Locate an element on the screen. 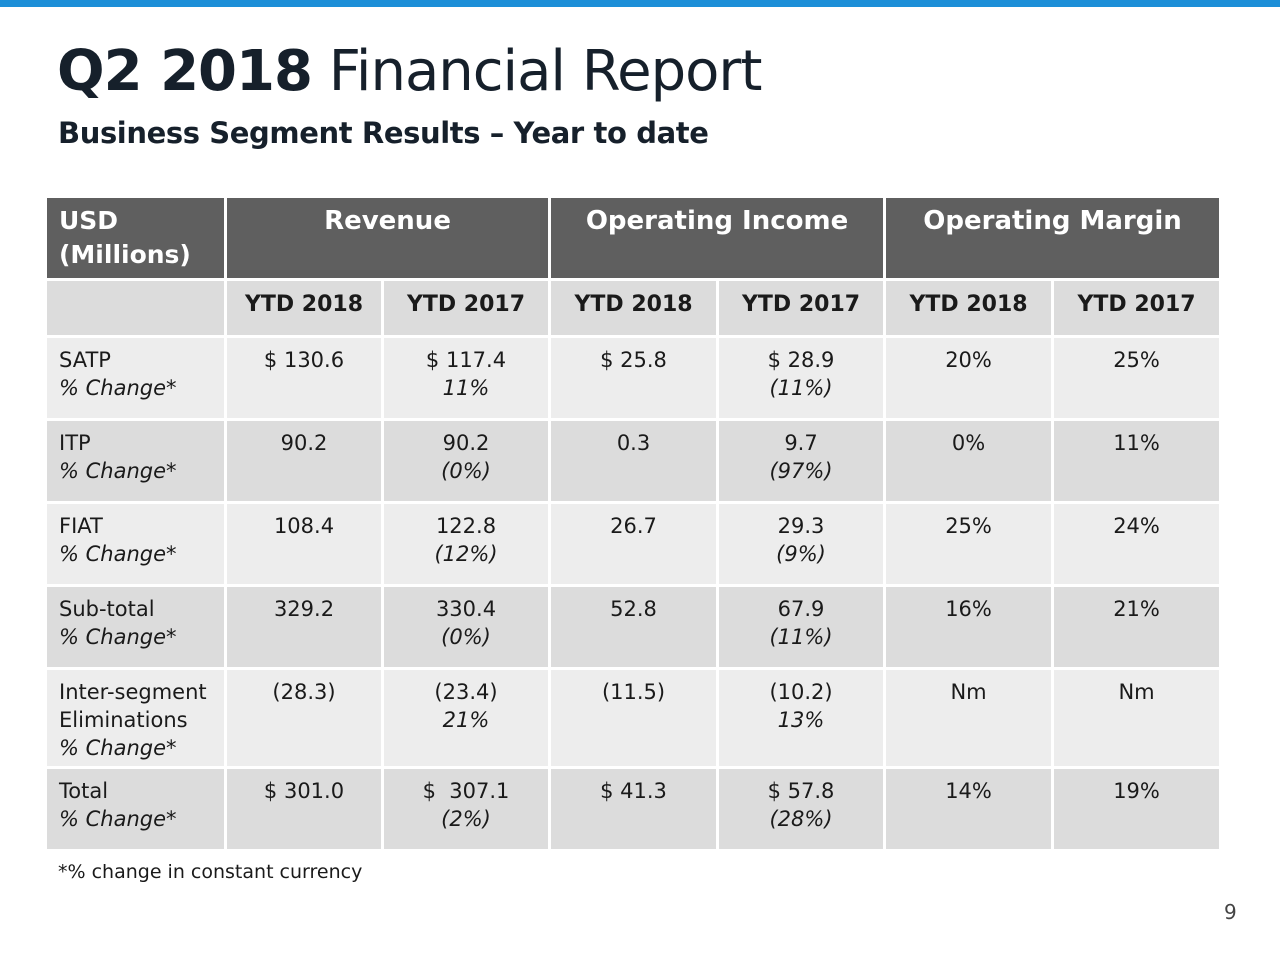  revenue-ytd2017-cell: 330.4 (0%) is located at coordinates (466, 627).